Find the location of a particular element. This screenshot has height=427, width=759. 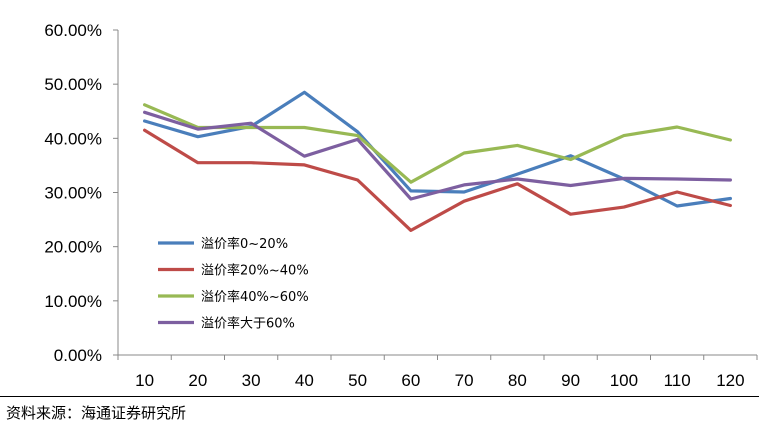

legend: 溢价率0~20% 溢价率20%~40% 溢价率40%~60% 溢价率大于60% is located at coordinates (233, 284).